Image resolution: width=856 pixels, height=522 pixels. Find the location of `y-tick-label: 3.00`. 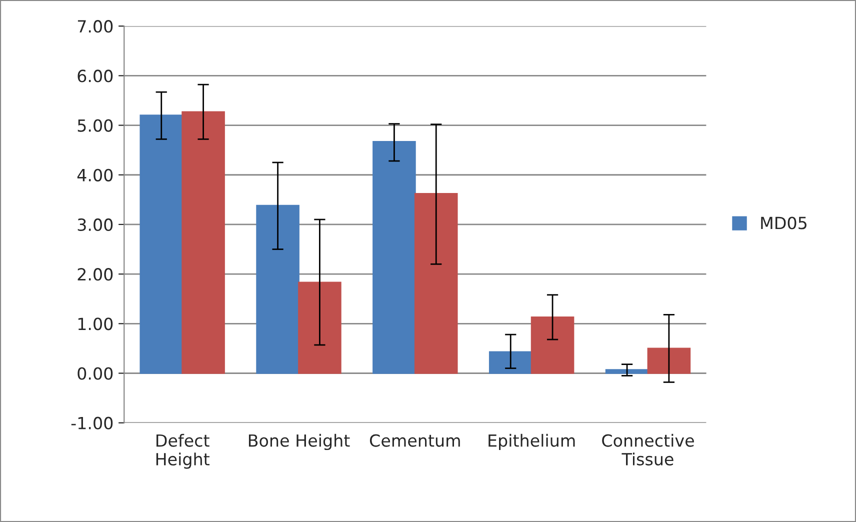

y-tick-label: 3.00 is located at coordinates (95, 225).